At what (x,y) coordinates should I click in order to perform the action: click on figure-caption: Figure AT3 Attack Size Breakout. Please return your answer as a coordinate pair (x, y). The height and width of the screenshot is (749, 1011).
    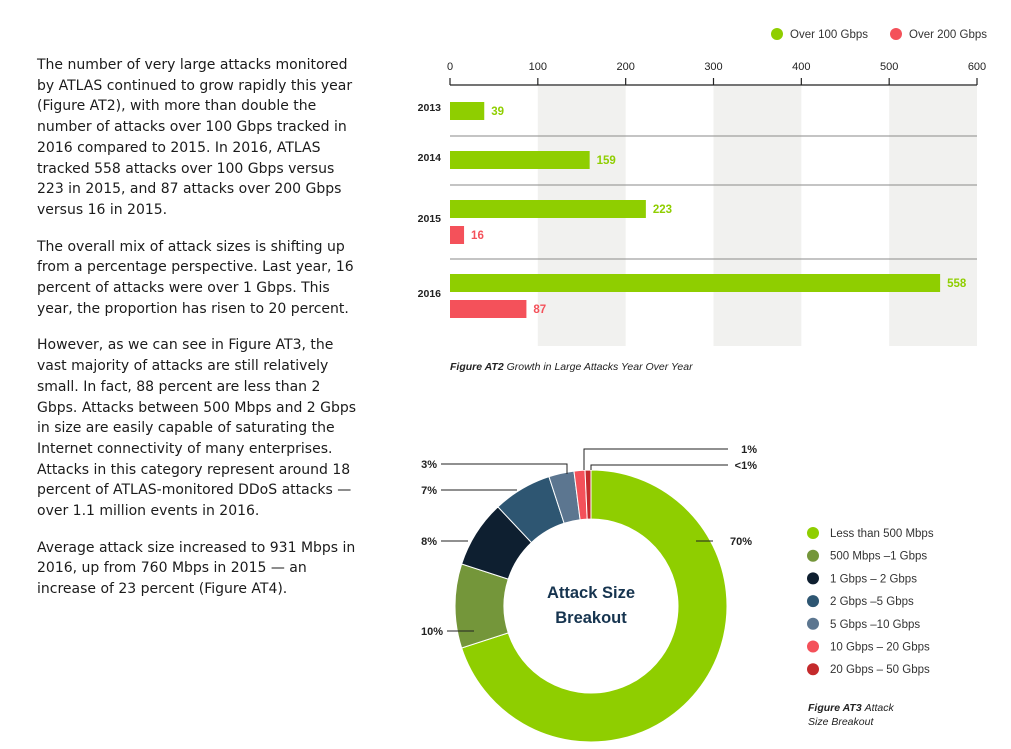
    Looking at the image, I should click on (851, 715).